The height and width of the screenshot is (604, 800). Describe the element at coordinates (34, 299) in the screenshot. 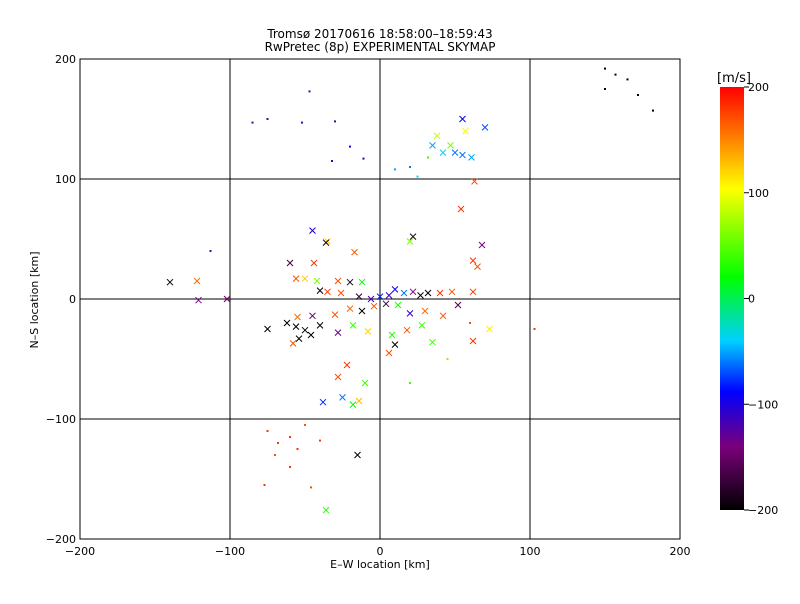

I see `y-axis-label: N–S location [km]` at that location.